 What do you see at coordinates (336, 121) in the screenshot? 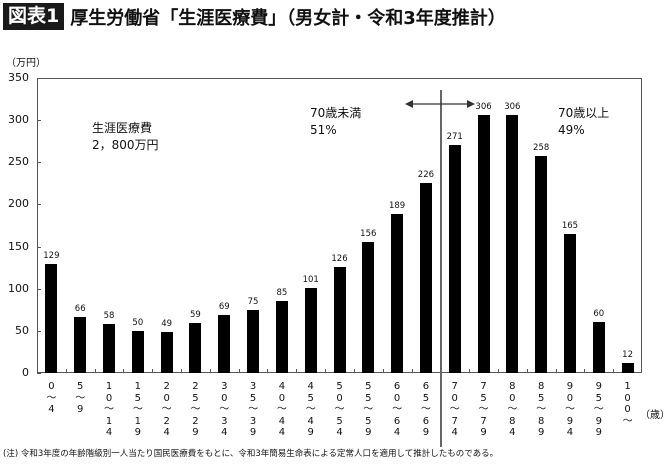
I see `annotation-under-70: 70歳未満 51%` at bounding box center [336, 121].